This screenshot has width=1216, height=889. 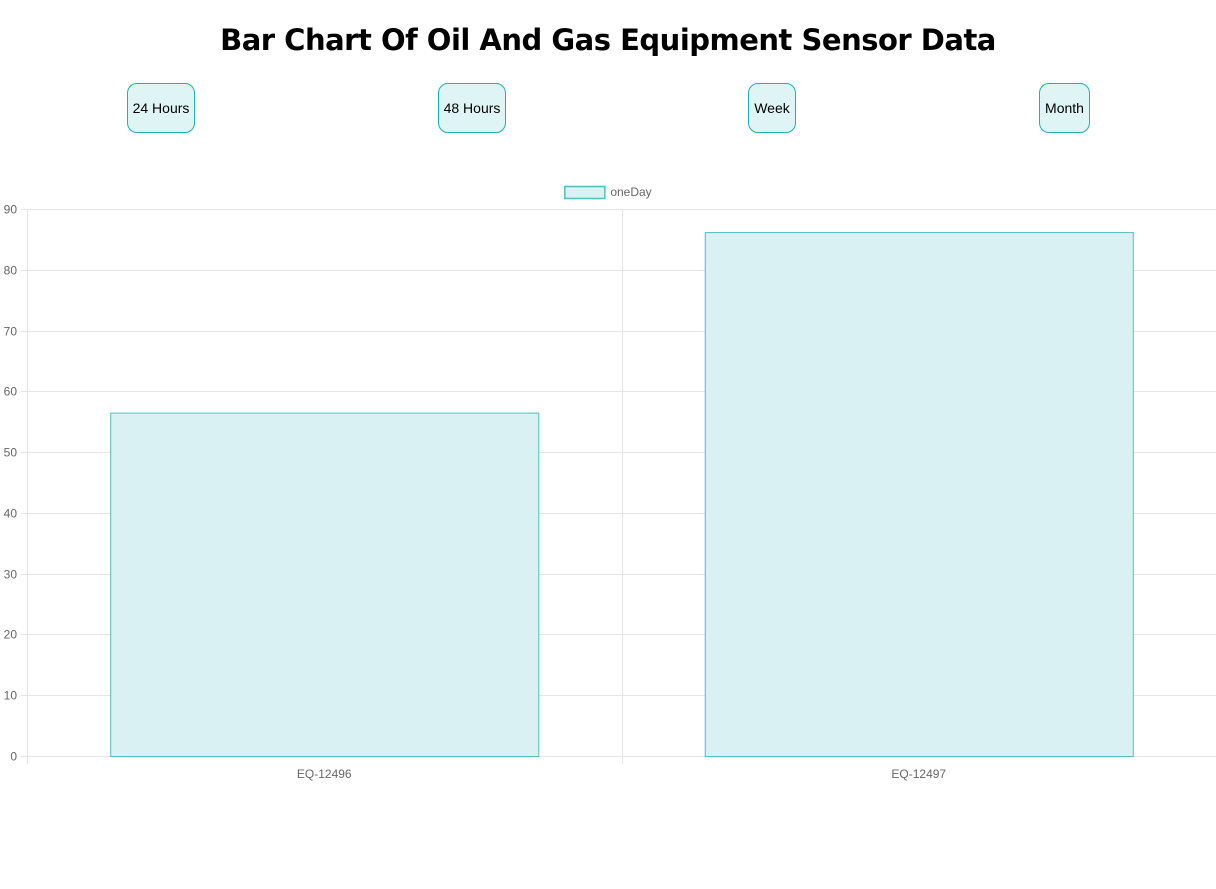 I want to click on y-tick-label: 50, so click(x=11, y=453).